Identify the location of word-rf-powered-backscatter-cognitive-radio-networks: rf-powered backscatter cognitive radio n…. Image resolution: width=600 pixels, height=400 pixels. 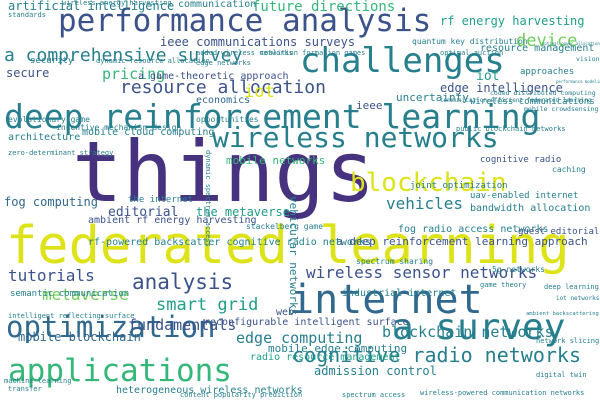
(229, 242).